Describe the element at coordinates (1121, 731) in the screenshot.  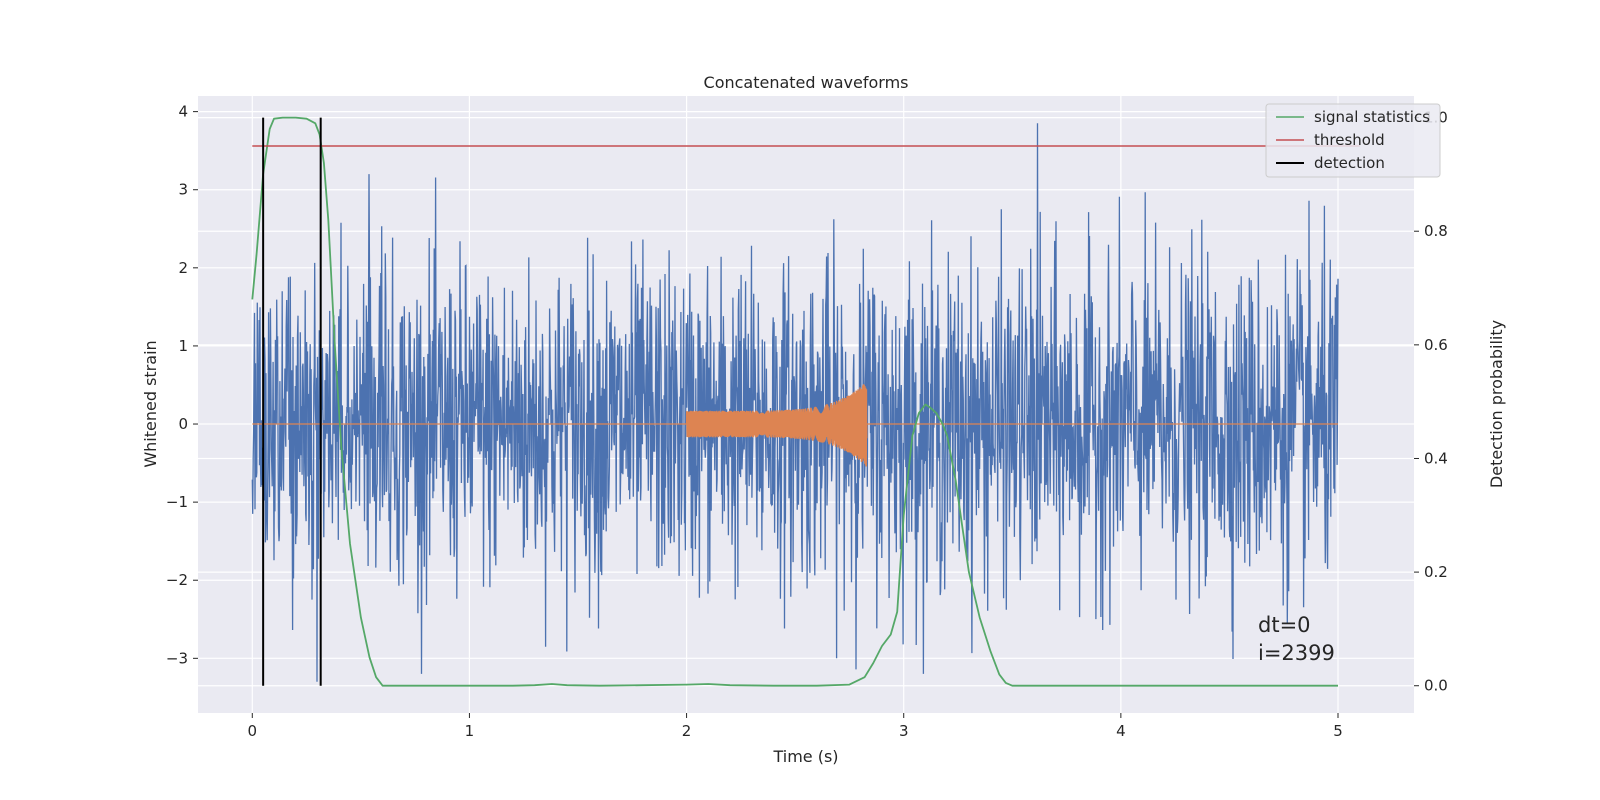
I see `x-tick-label: 4` at that location.